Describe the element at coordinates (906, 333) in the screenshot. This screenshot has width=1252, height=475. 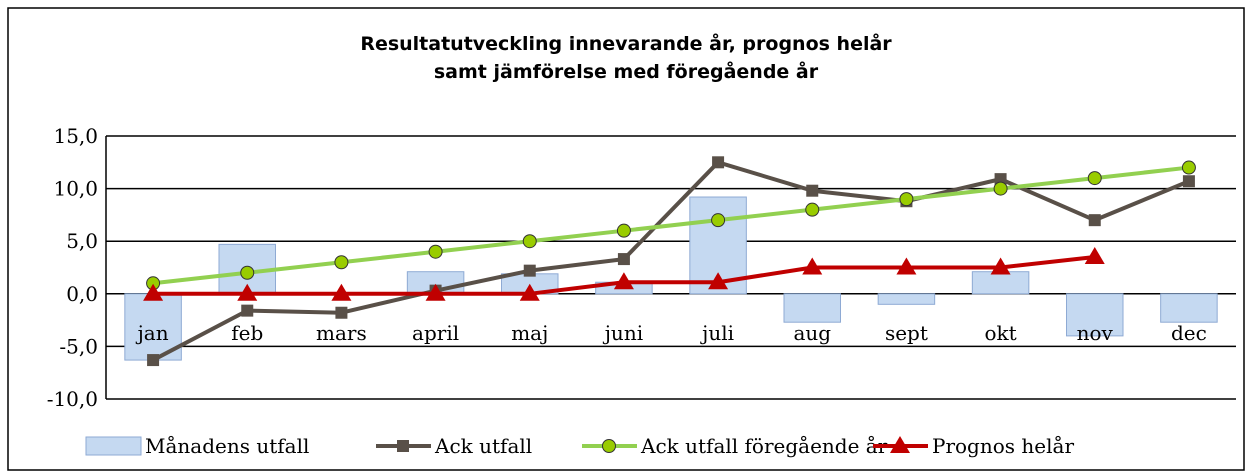
I see `x-tick-label: sept` at that location.